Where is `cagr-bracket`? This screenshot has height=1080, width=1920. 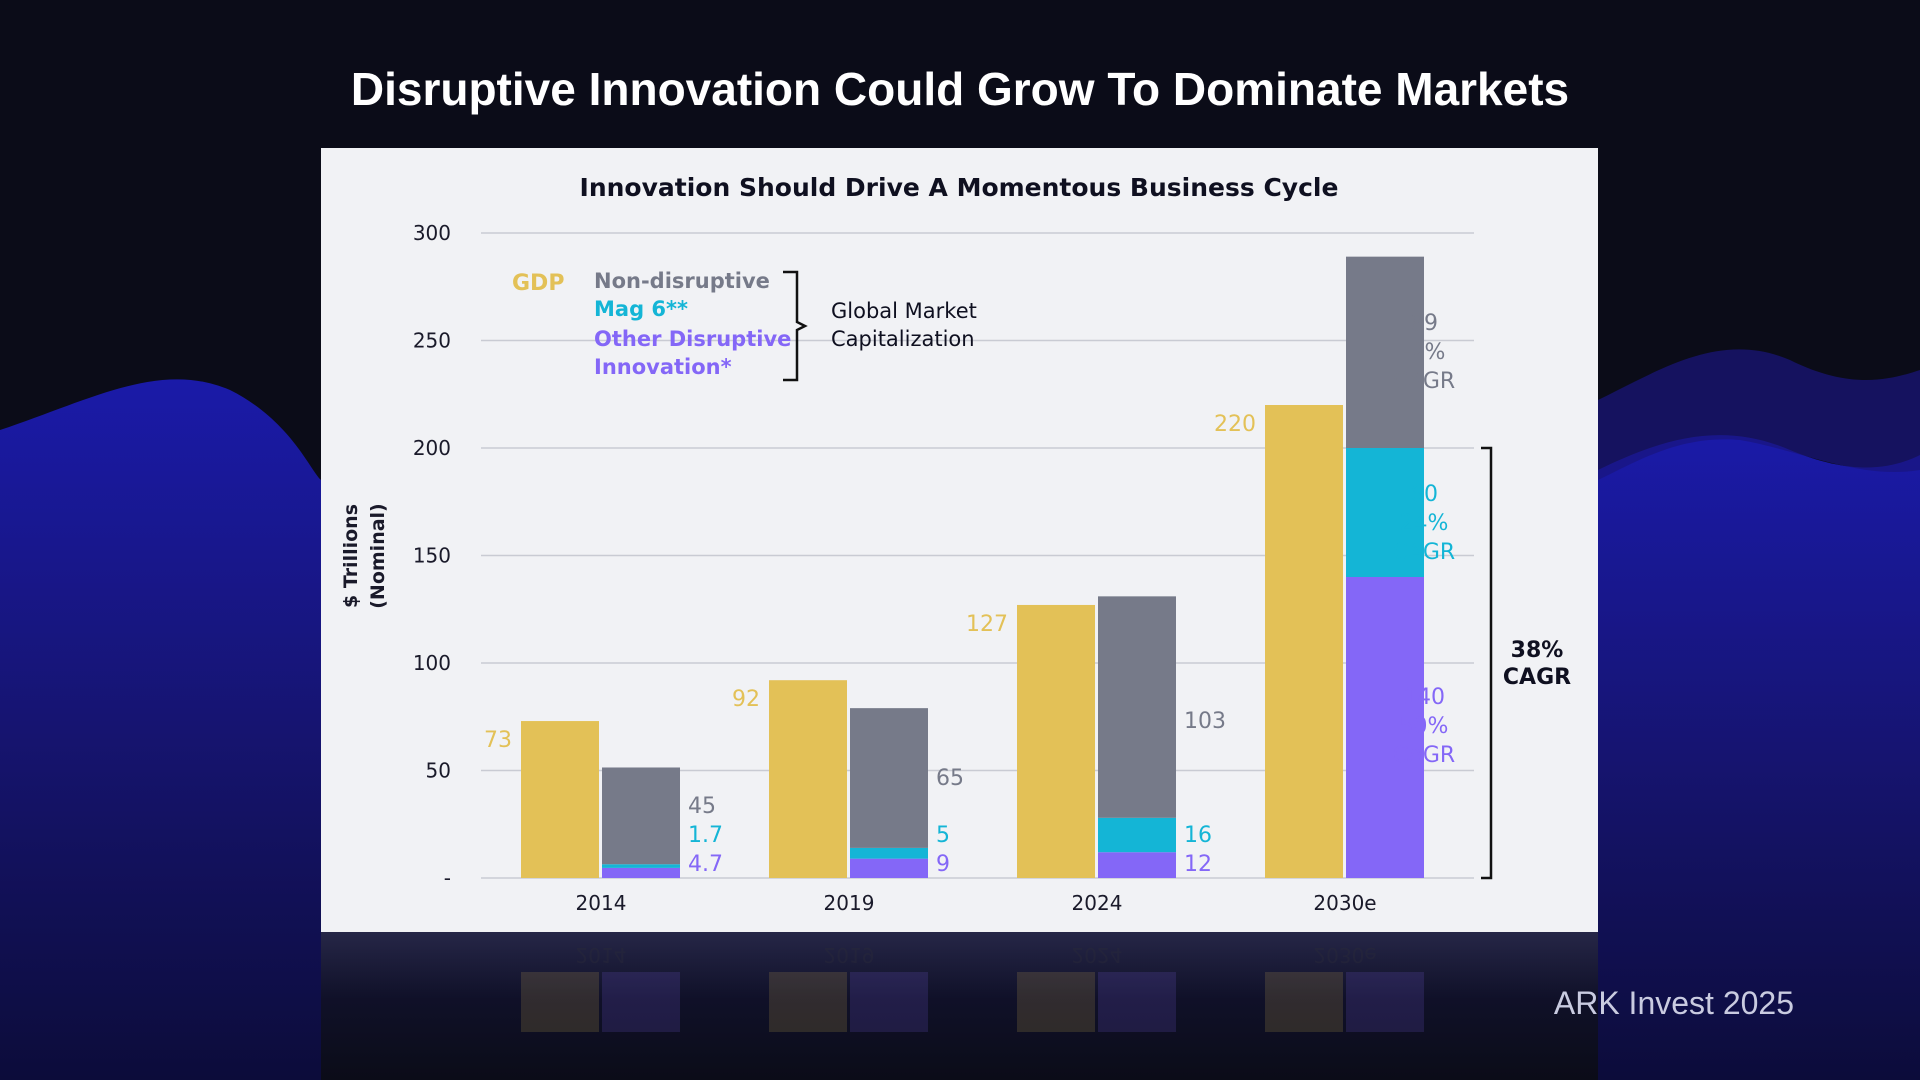 cagr-bracket is located at coordinates (1487, 663).